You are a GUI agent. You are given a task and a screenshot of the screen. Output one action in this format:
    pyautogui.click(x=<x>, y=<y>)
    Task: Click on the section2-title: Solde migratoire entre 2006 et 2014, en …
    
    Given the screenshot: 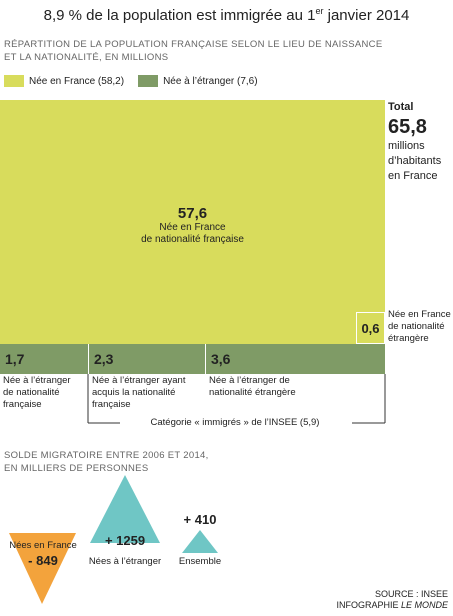 What is the action you would take?
    pyautogui.click(x=106, y=462)
    